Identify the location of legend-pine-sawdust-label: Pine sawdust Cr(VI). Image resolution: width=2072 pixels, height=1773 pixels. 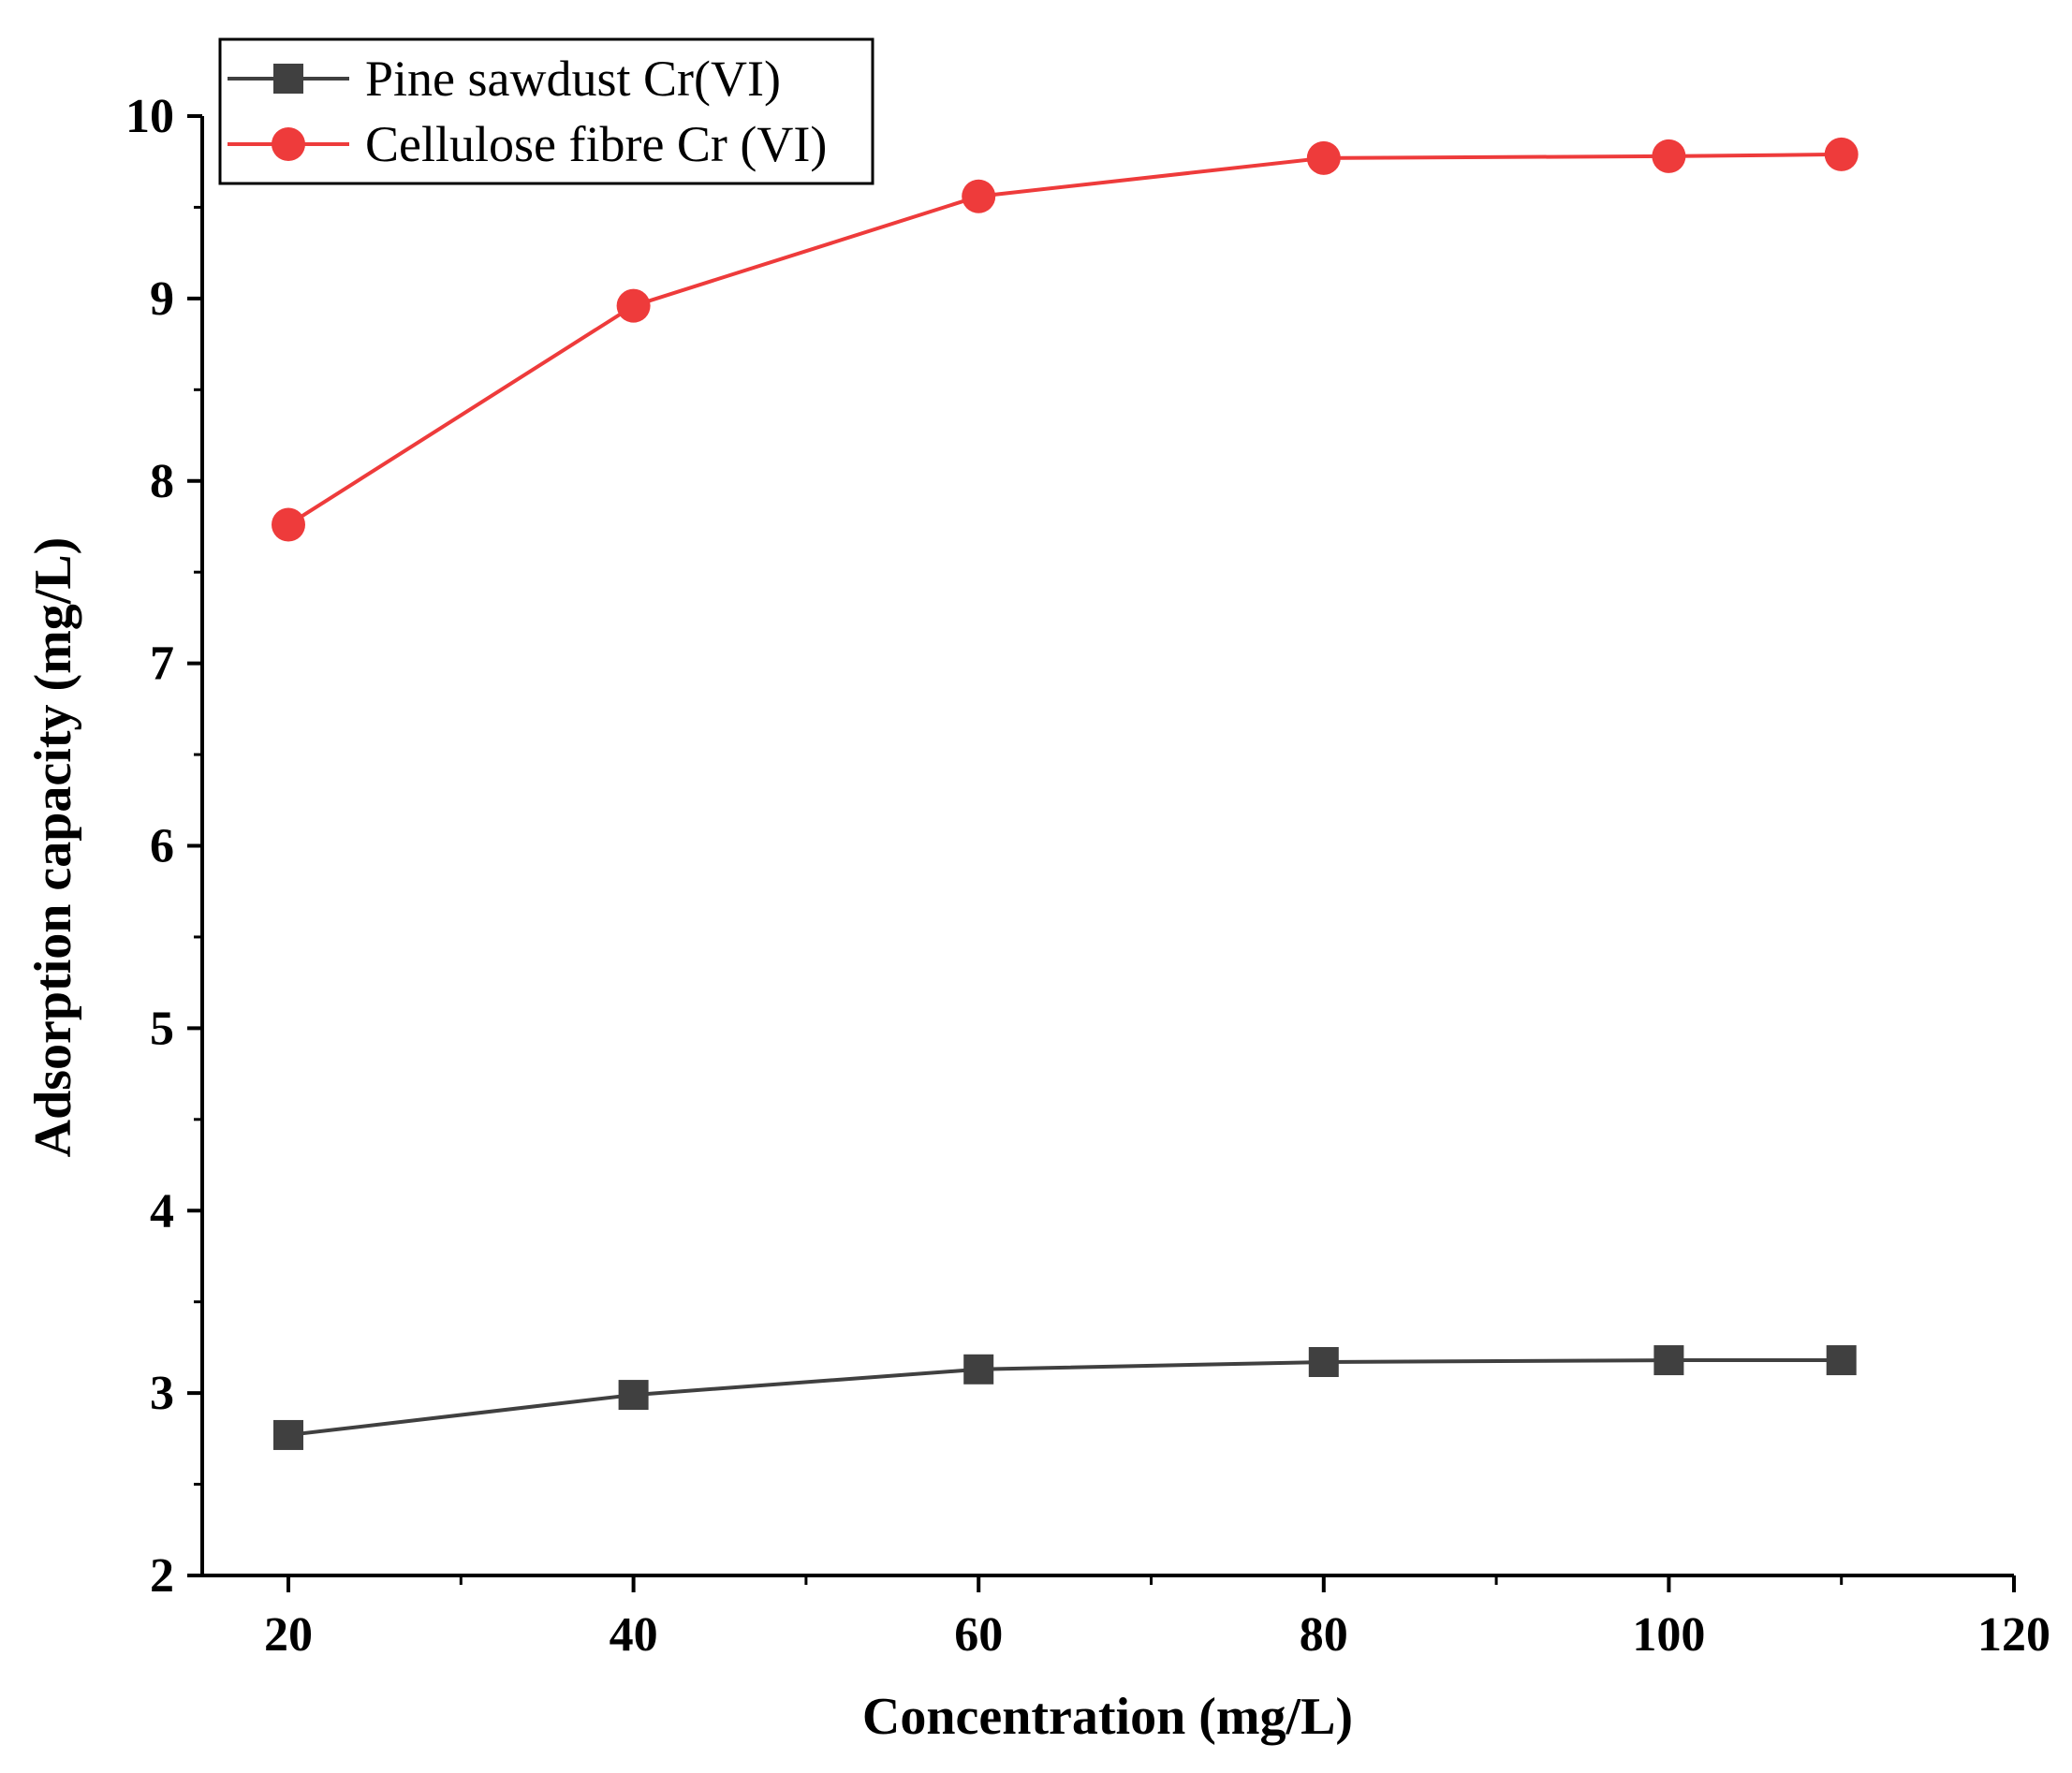
(573, 79).